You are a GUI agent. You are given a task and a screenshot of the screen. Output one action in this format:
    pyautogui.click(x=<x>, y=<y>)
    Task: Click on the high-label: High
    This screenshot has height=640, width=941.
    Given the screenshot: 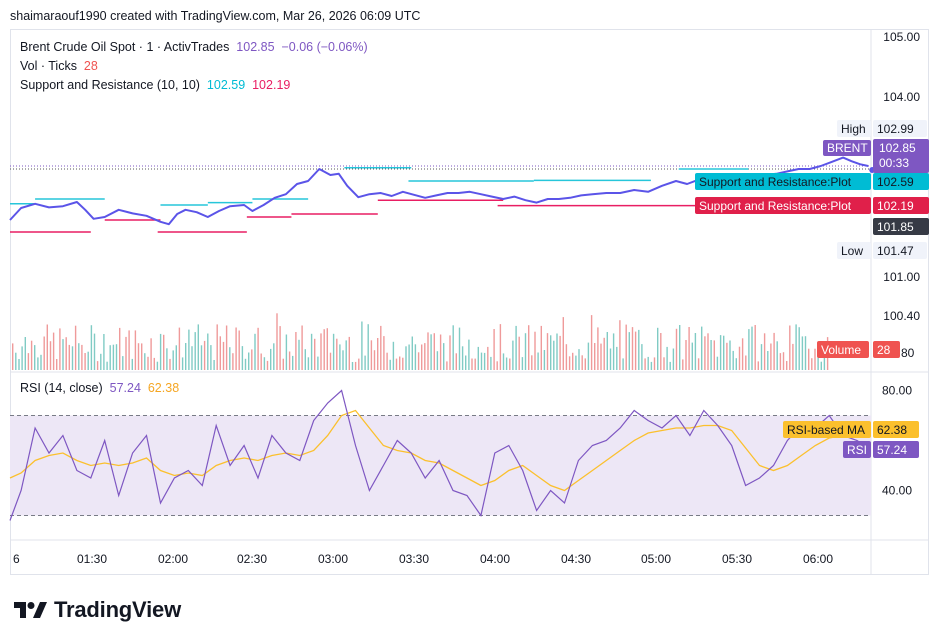 What is the action you would take?
    pyautogui.click(x=853, y=129)
    